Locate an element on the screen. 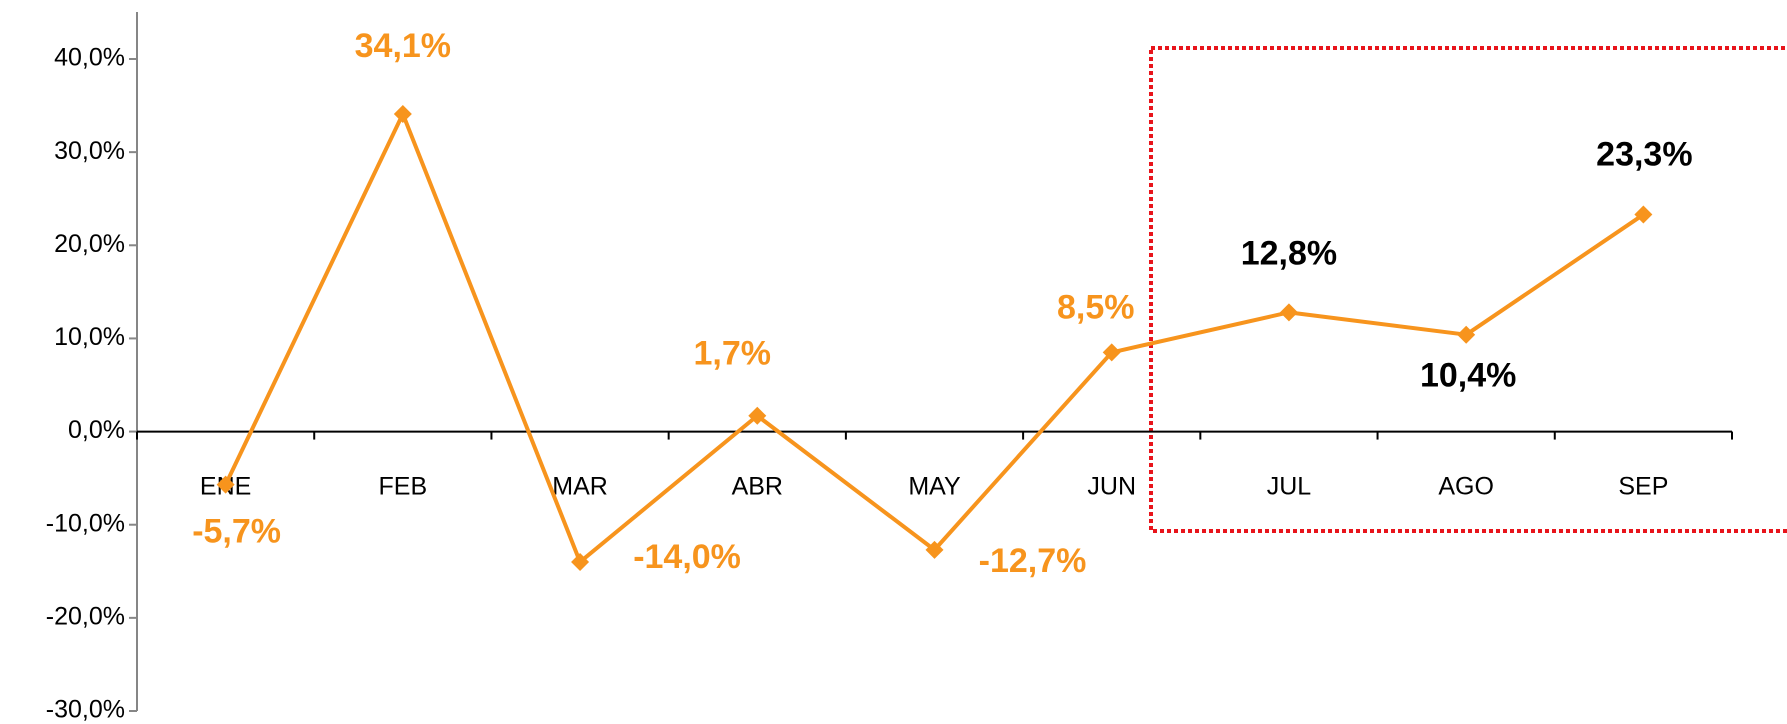  value-label: 1,7% is located at coordinates (733, 354).